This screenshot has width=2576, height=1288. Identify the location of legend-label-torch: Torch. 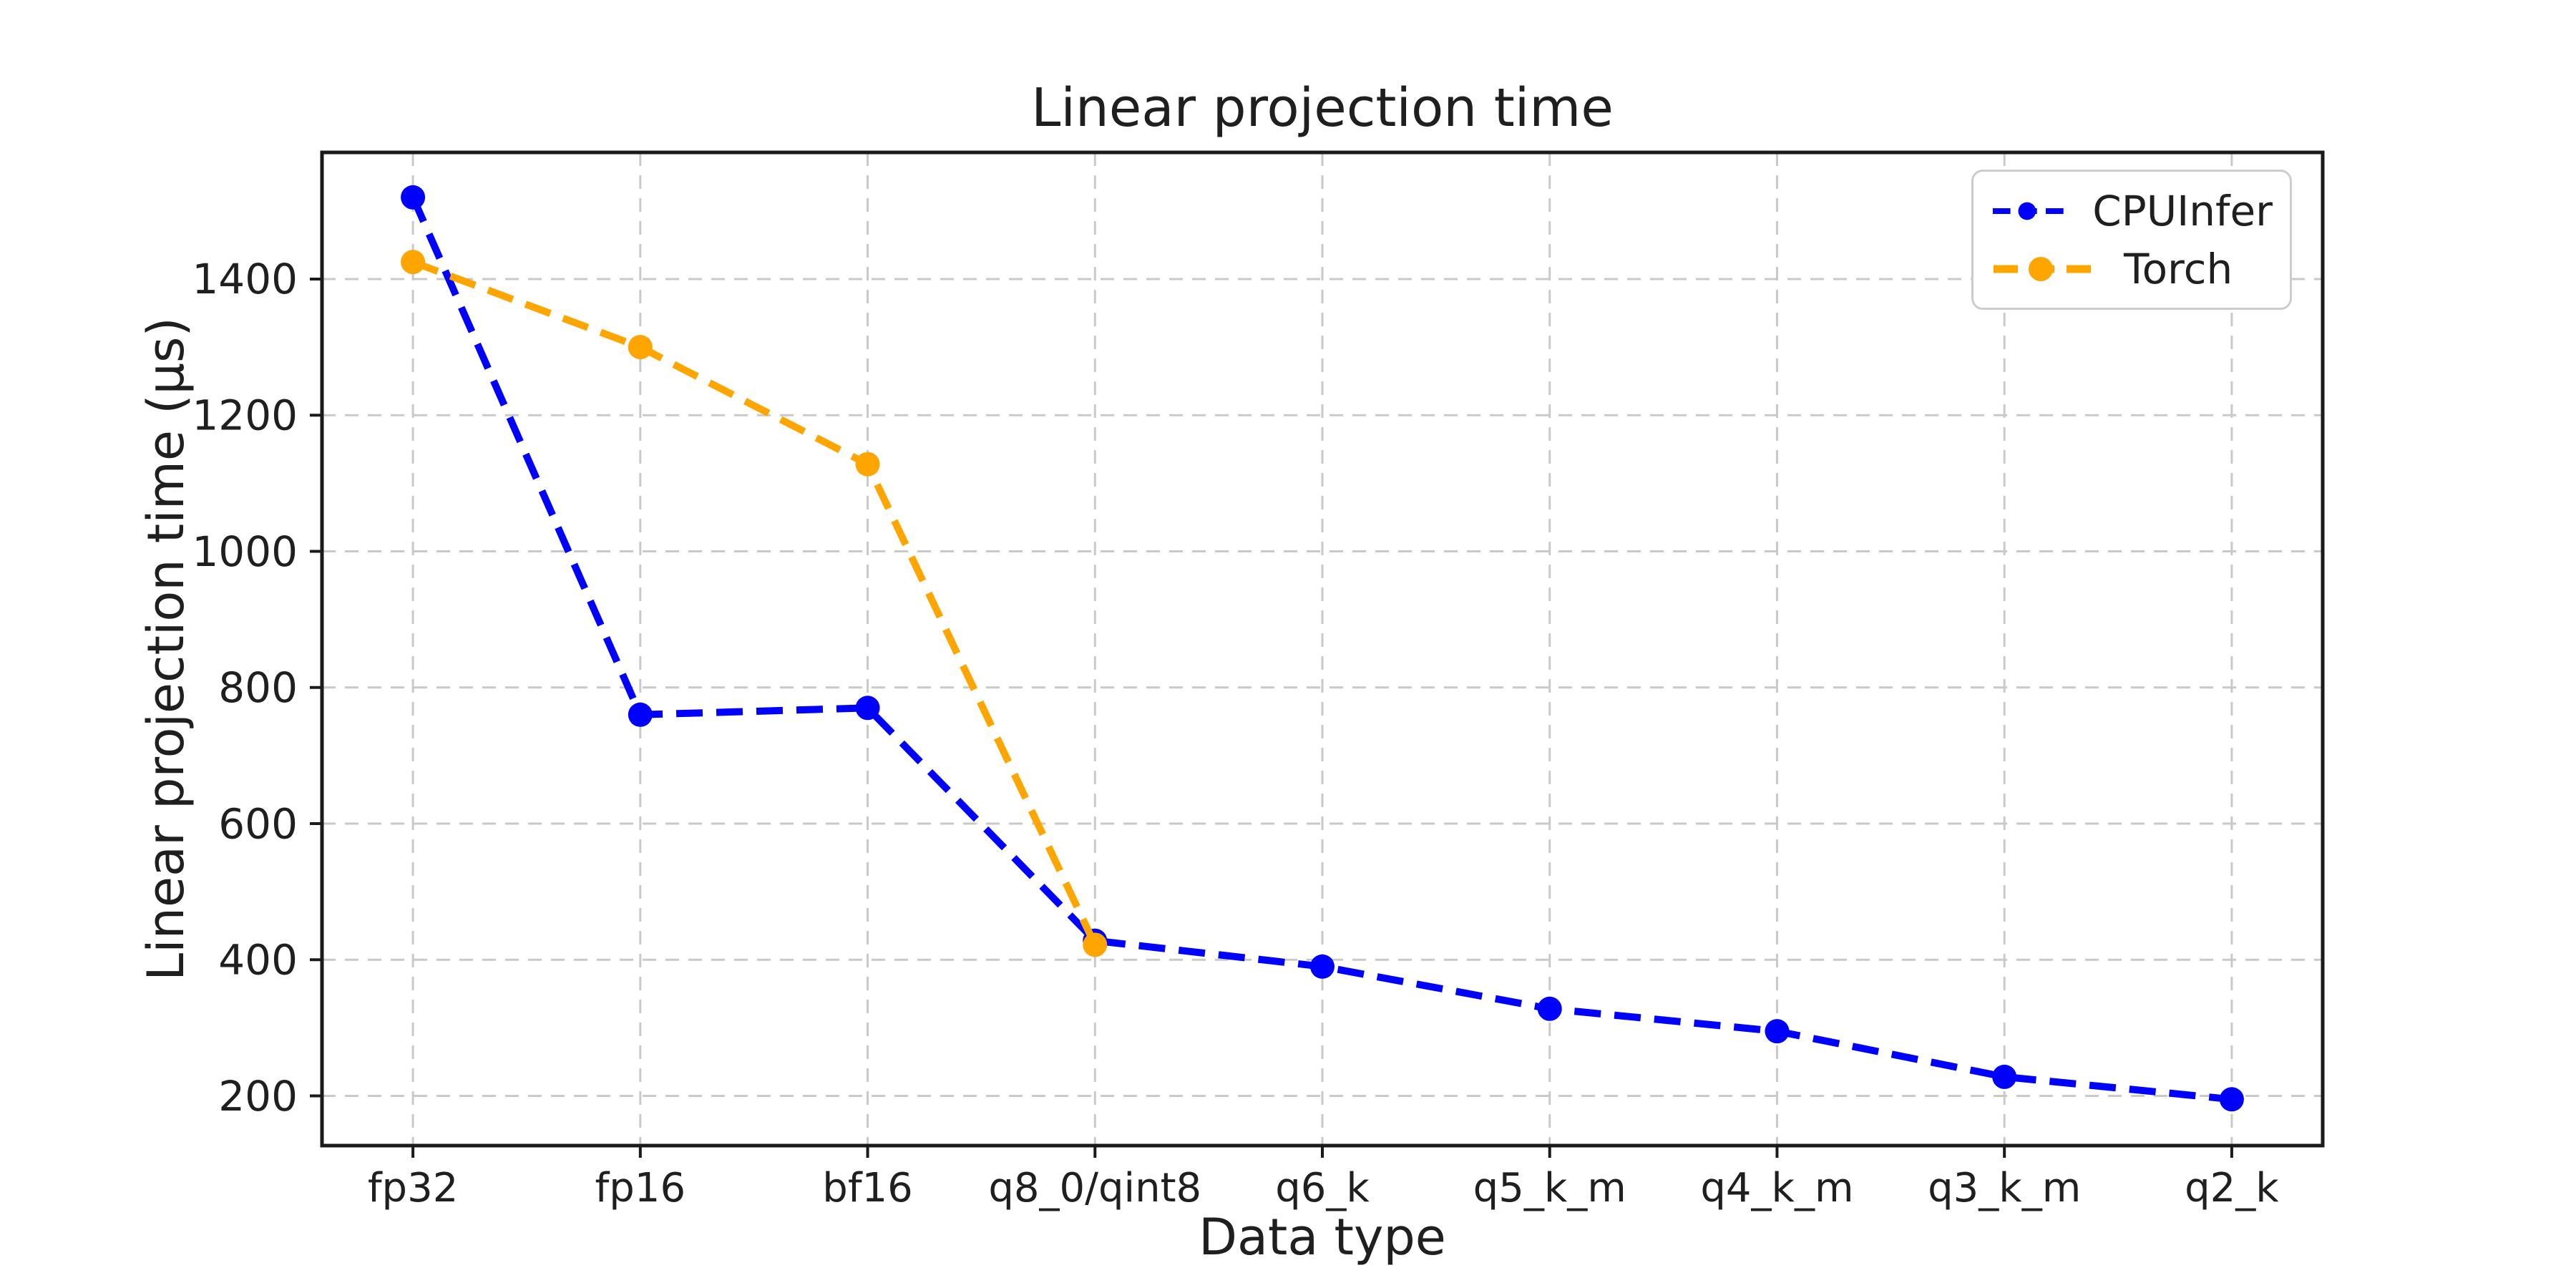
(2178, 268).